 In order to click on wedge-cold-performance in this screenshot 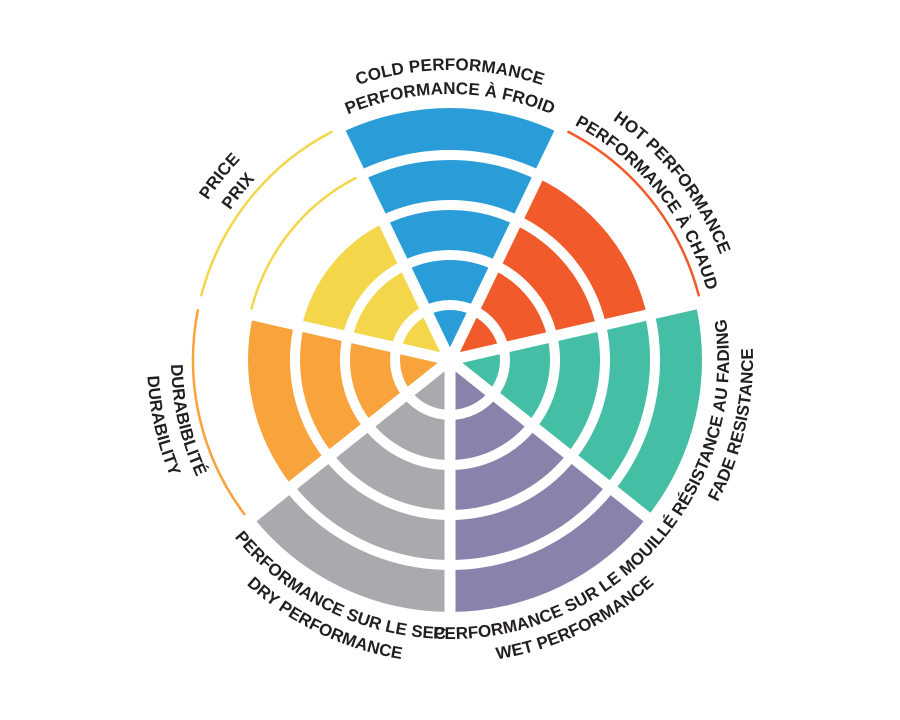, I will do `click(450, 234)`.